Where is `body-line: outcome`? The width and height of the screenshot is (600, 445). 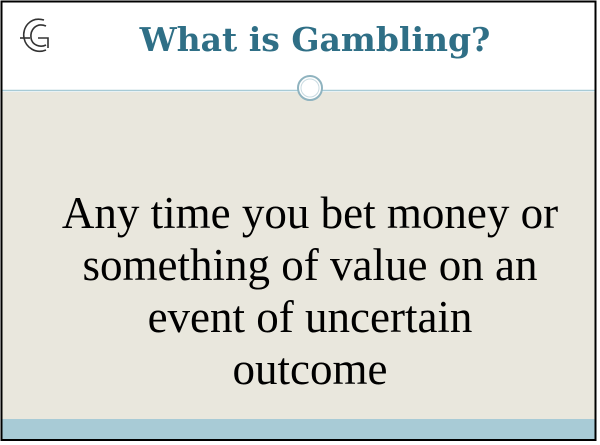 body-line: outcome is located at coordinates (310, 369).